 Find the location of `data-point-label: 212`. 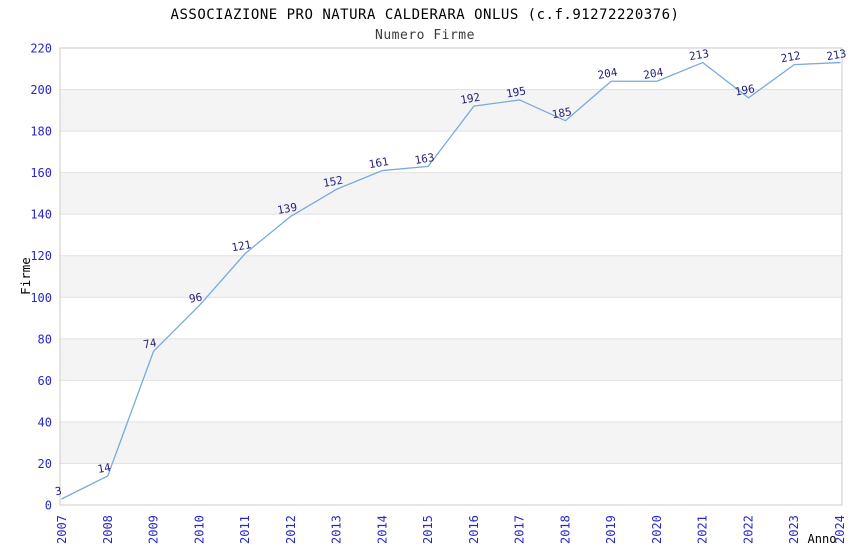

data-point-label: 212 is located at coordinates (791, 57).